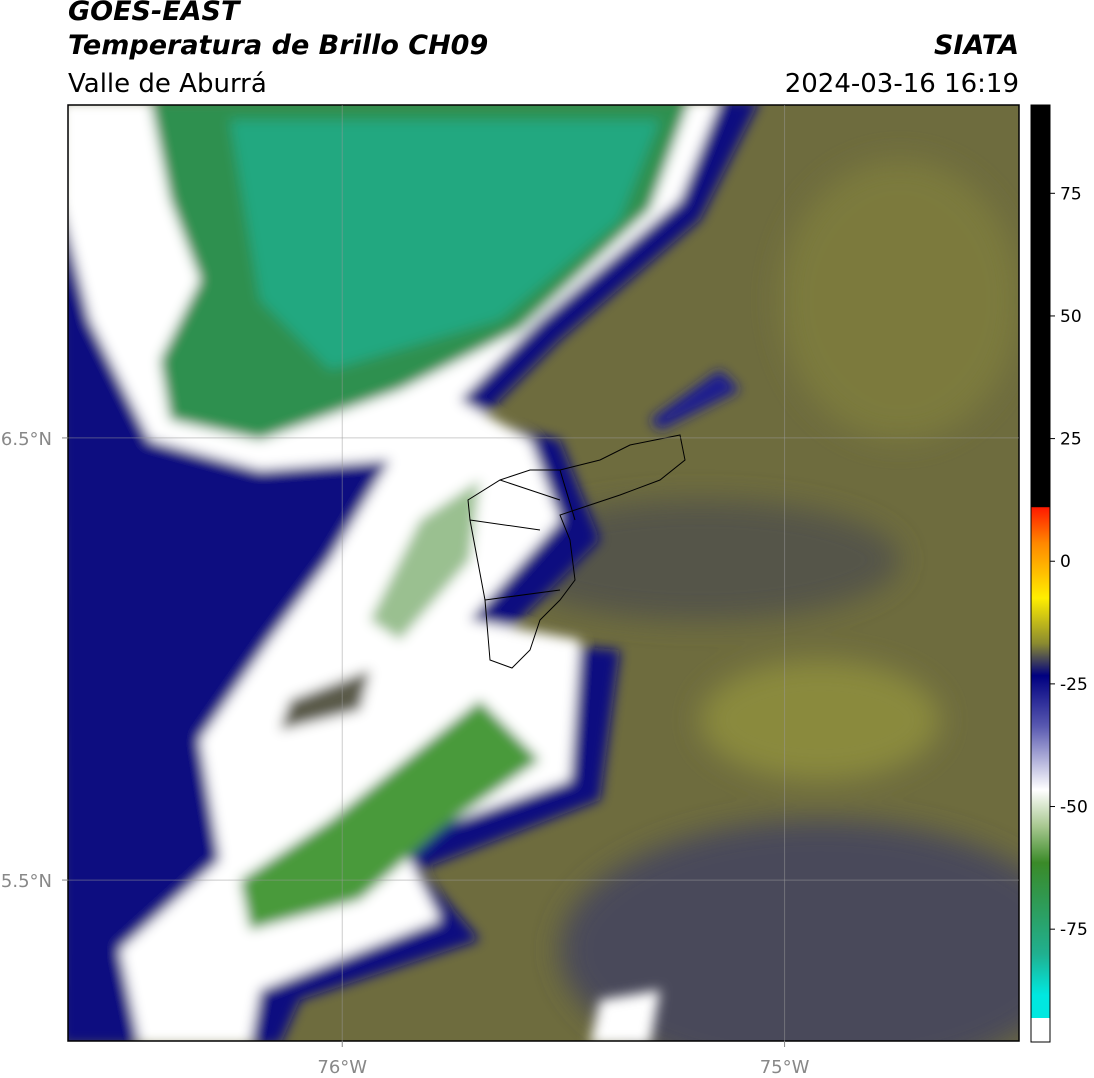 The image size is (1094, 1078). What do you see at coordinates (26, 881) in the screenshot?
I see `y-tick-label: 5.5°N` at bounding box center [26, 881].